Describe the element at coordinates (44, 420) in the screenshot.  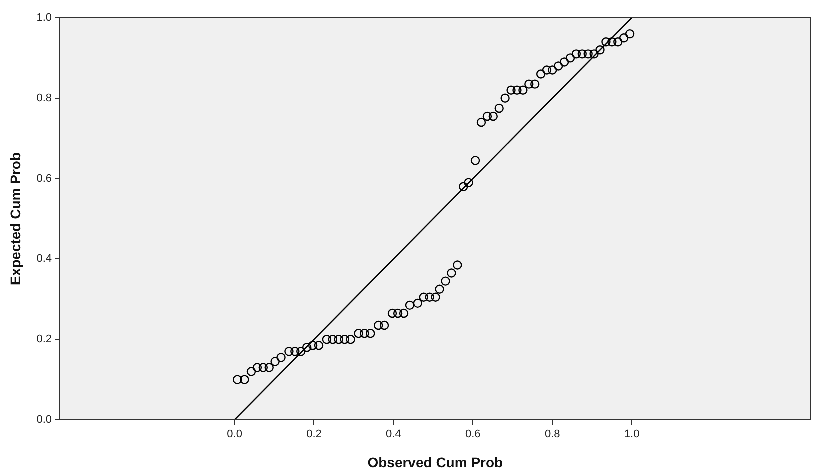
I see `y-tick-label: 0.0` at that location.